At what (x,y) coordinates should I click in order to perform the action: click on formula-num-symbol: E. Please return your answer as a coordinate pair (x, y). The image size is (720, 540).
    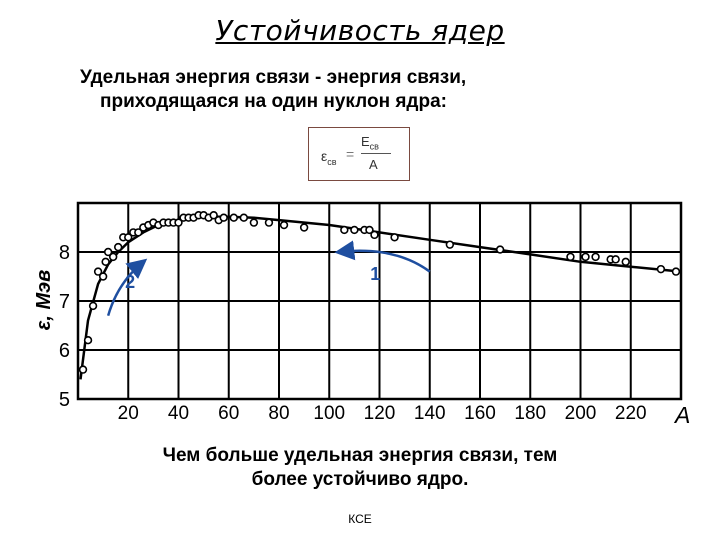
    Looking at the image, I should click on (365, 141).